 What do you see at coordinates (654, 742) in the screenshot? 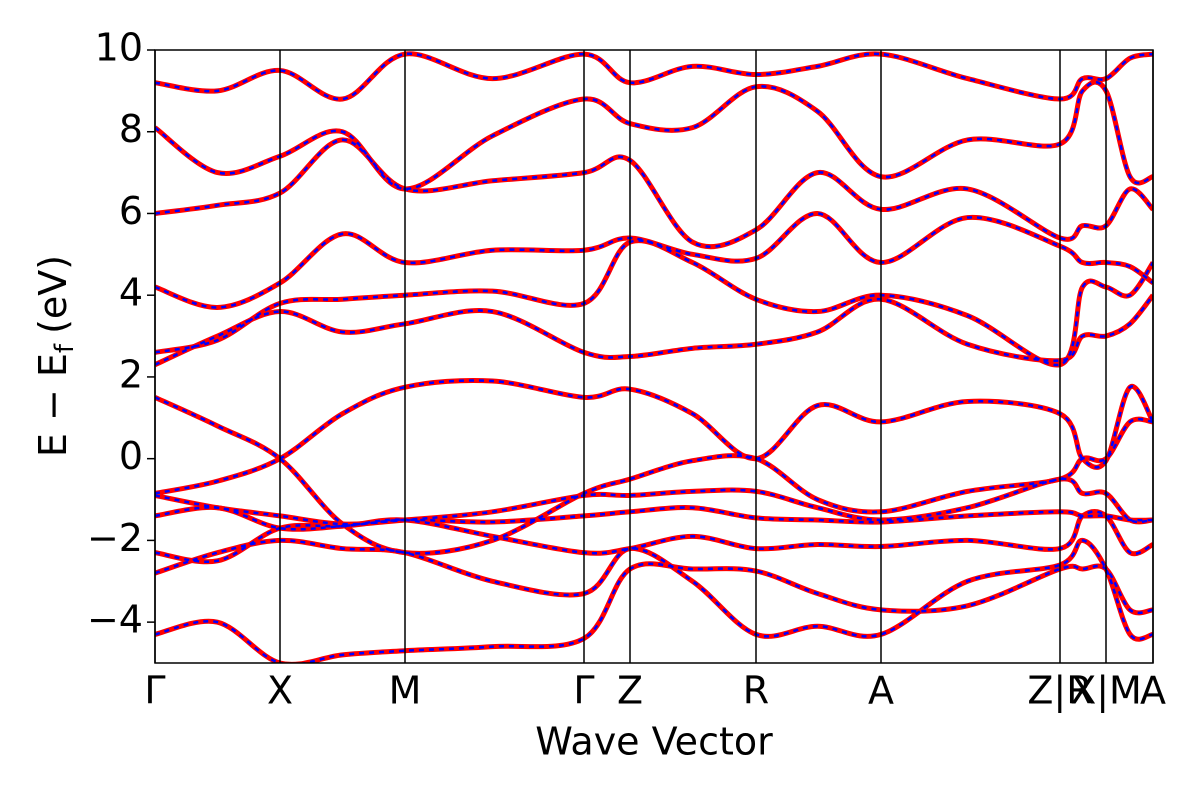
I see `x-axis-label: Wave Vector` at bounding box center [654, 742].